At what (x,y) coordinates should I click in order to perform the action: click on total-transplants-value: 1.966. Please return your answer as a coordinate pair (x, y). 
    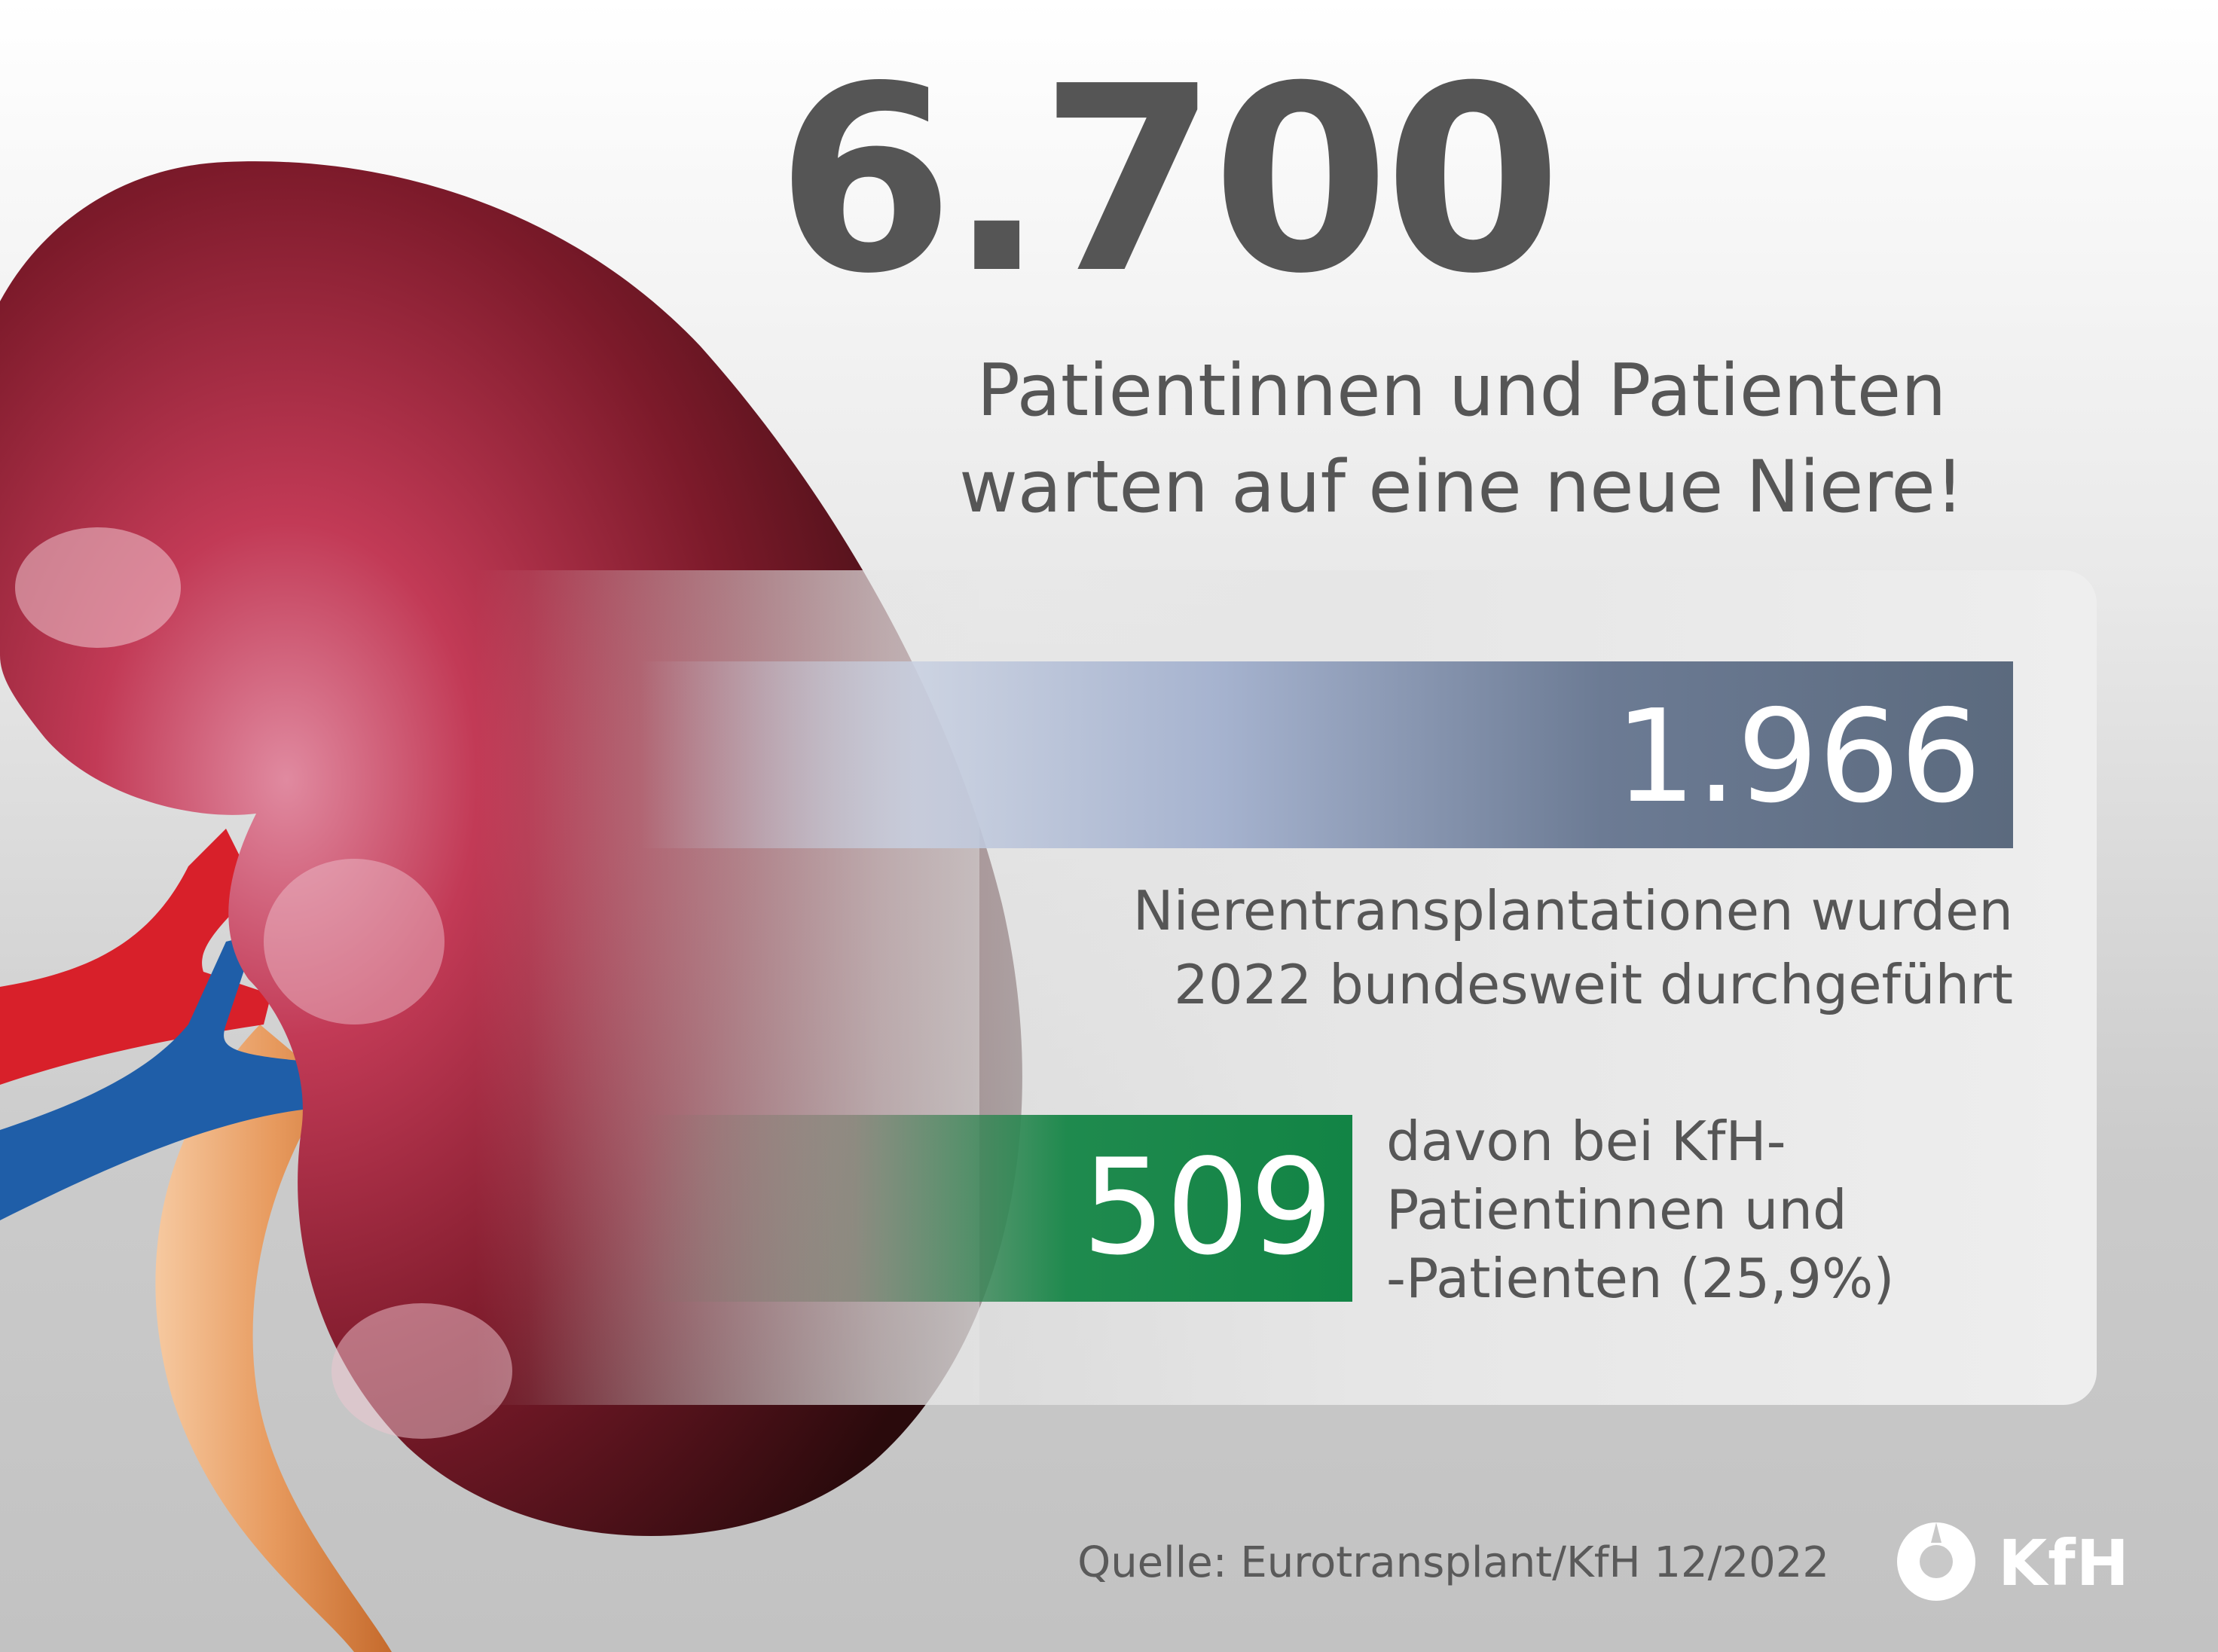
    Looking at the image, I should click on (1798, 757).